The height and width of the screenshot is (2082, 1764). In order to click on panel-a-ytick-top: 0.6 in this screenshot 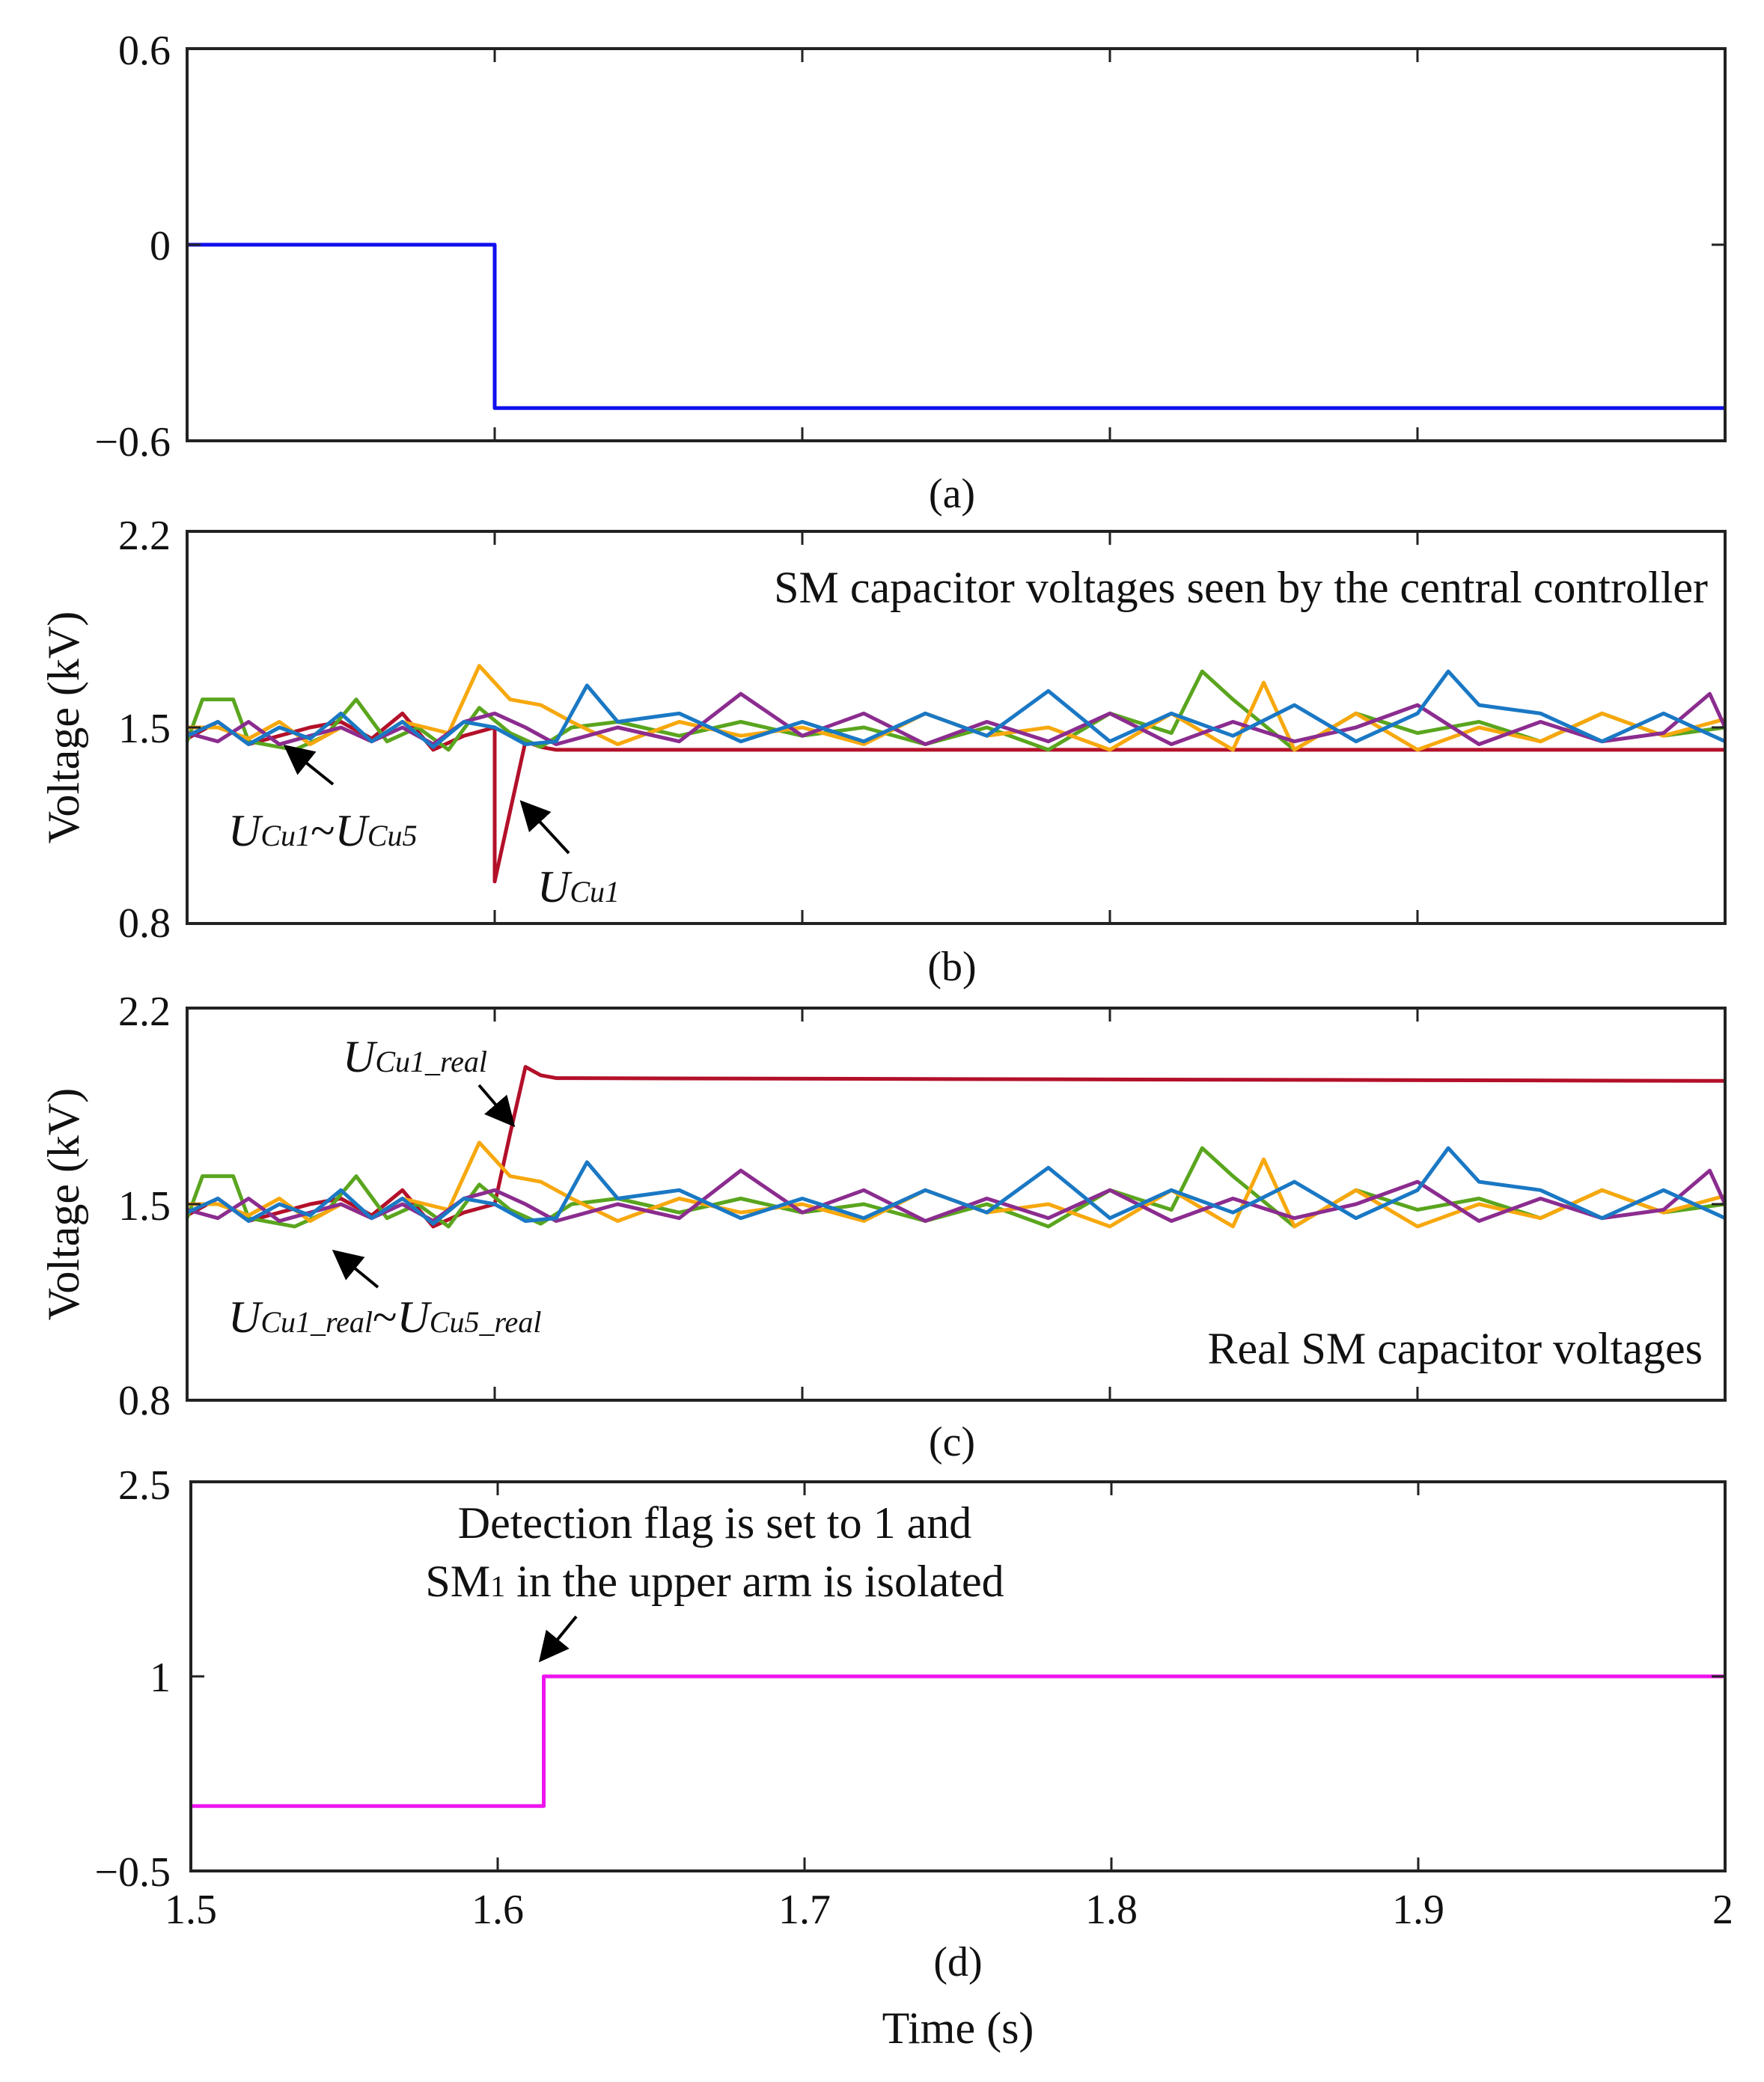, I will do `click(144, 51)`.